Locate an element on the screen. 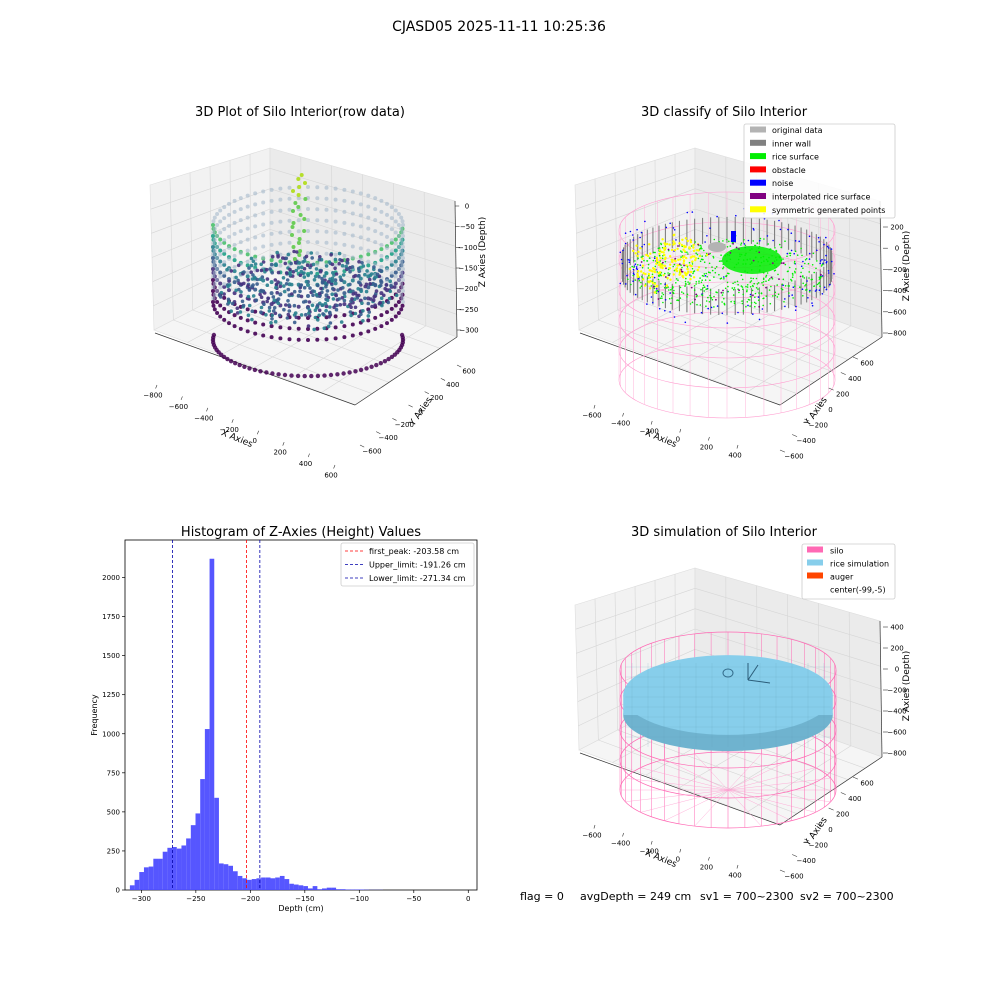  sim-auger-arm is located at coordinates (753, 672).